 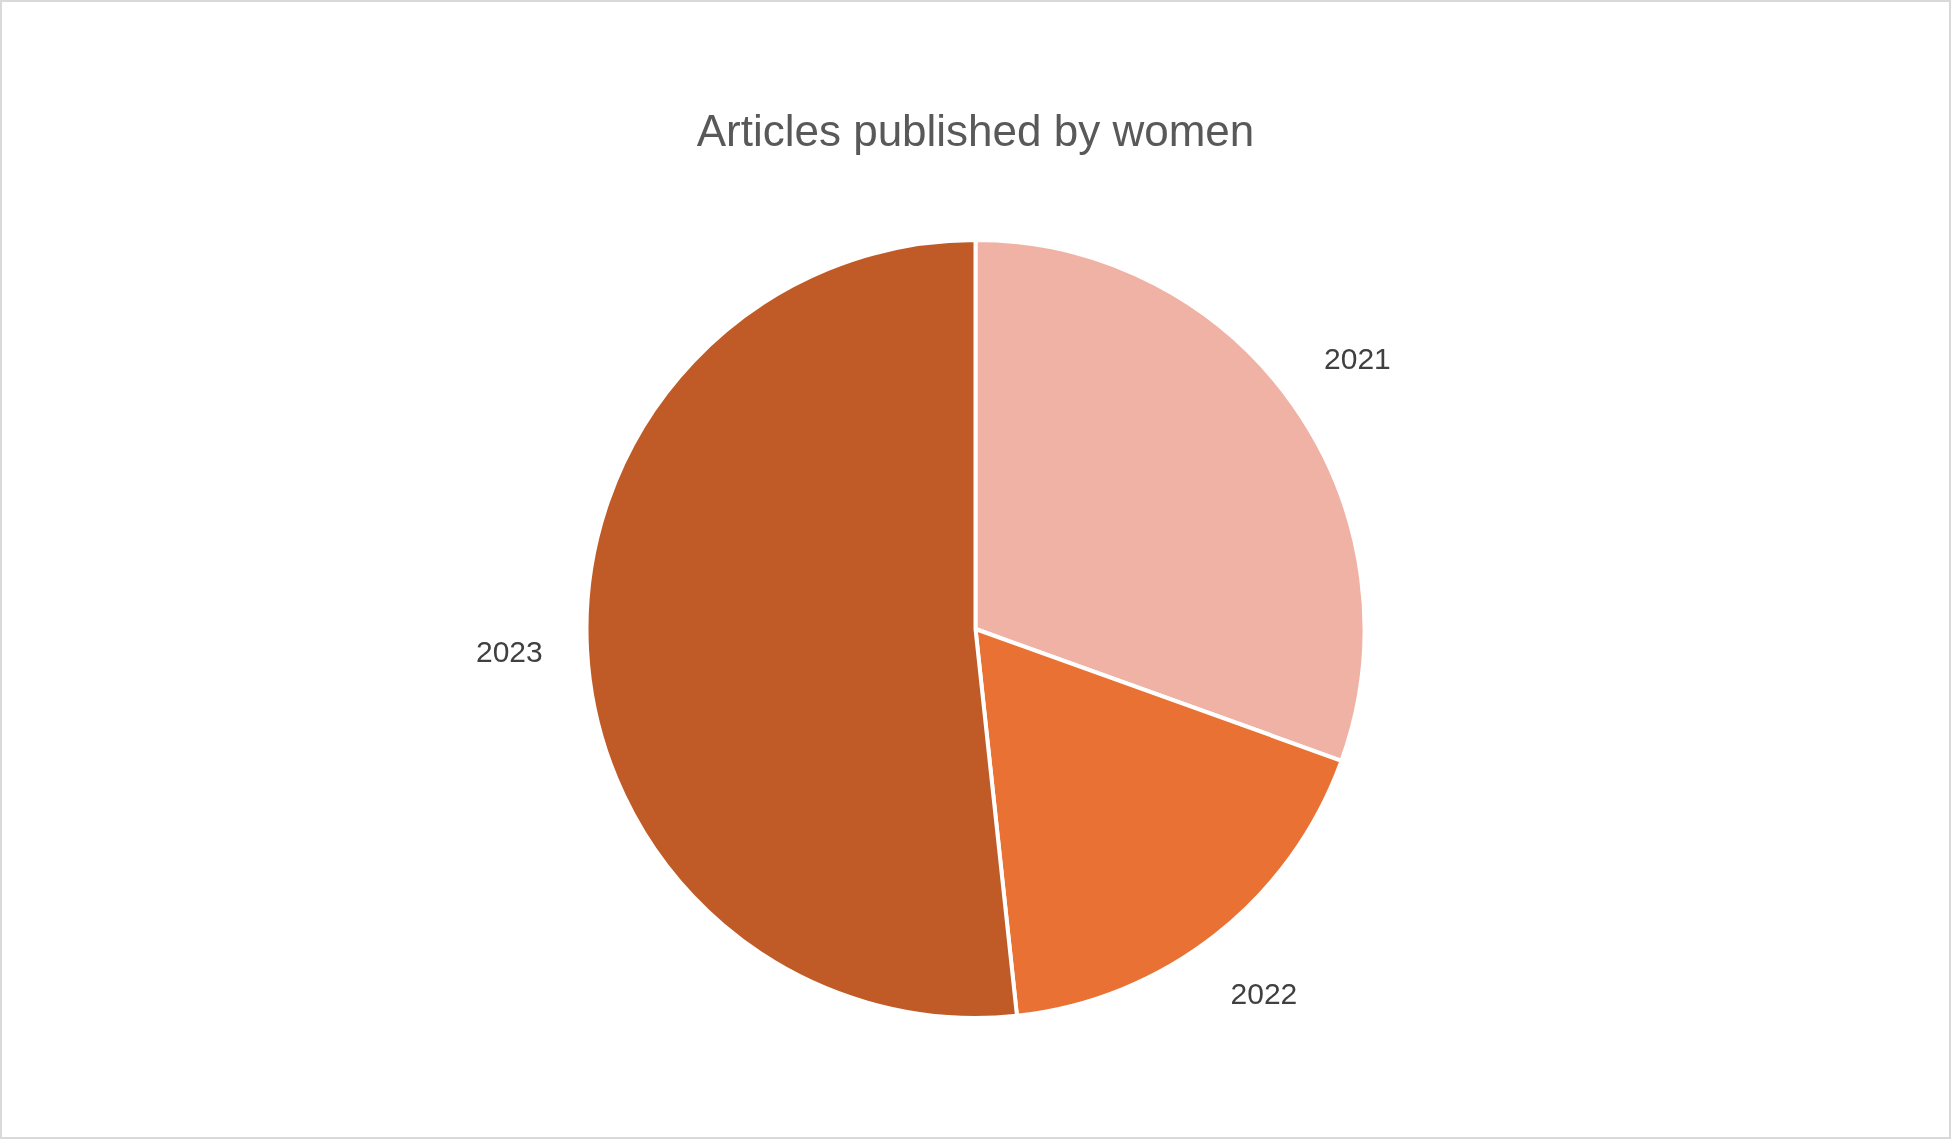 What do you see at coordinates (1264, 994) in the screenshot?
I see `slice-label: 2022` at bounding box center [1264, 994].